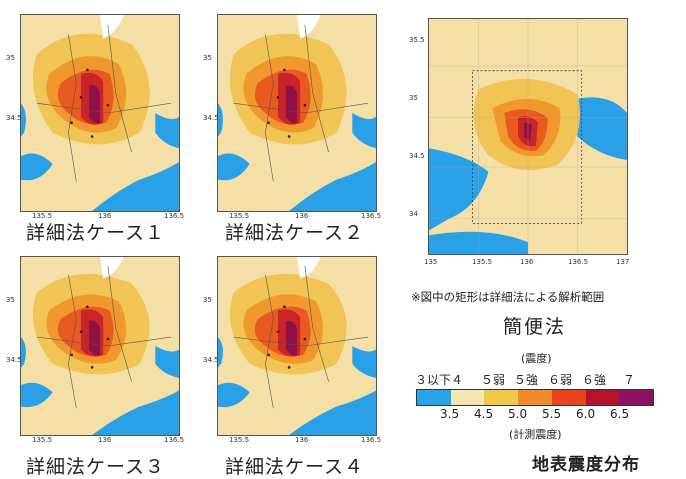 The width and height of the screenshot is (686, 479). What do you see at coordinates (586, 414) in the screenshot?
I see `boundary-value: 6.0` at bounding box center [586, 414].